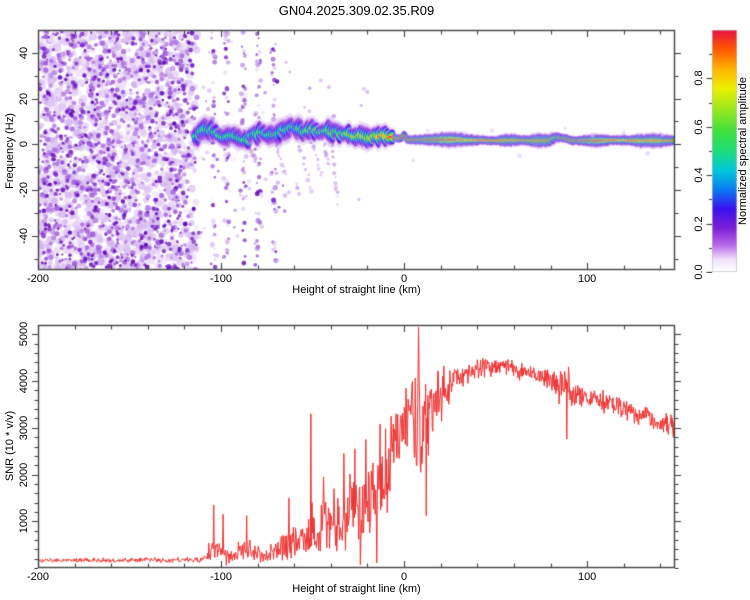 The width and height of the screenshot is (750, 600). I want to click on spectrogram-x-tick-label: 100, so click(587, 279).